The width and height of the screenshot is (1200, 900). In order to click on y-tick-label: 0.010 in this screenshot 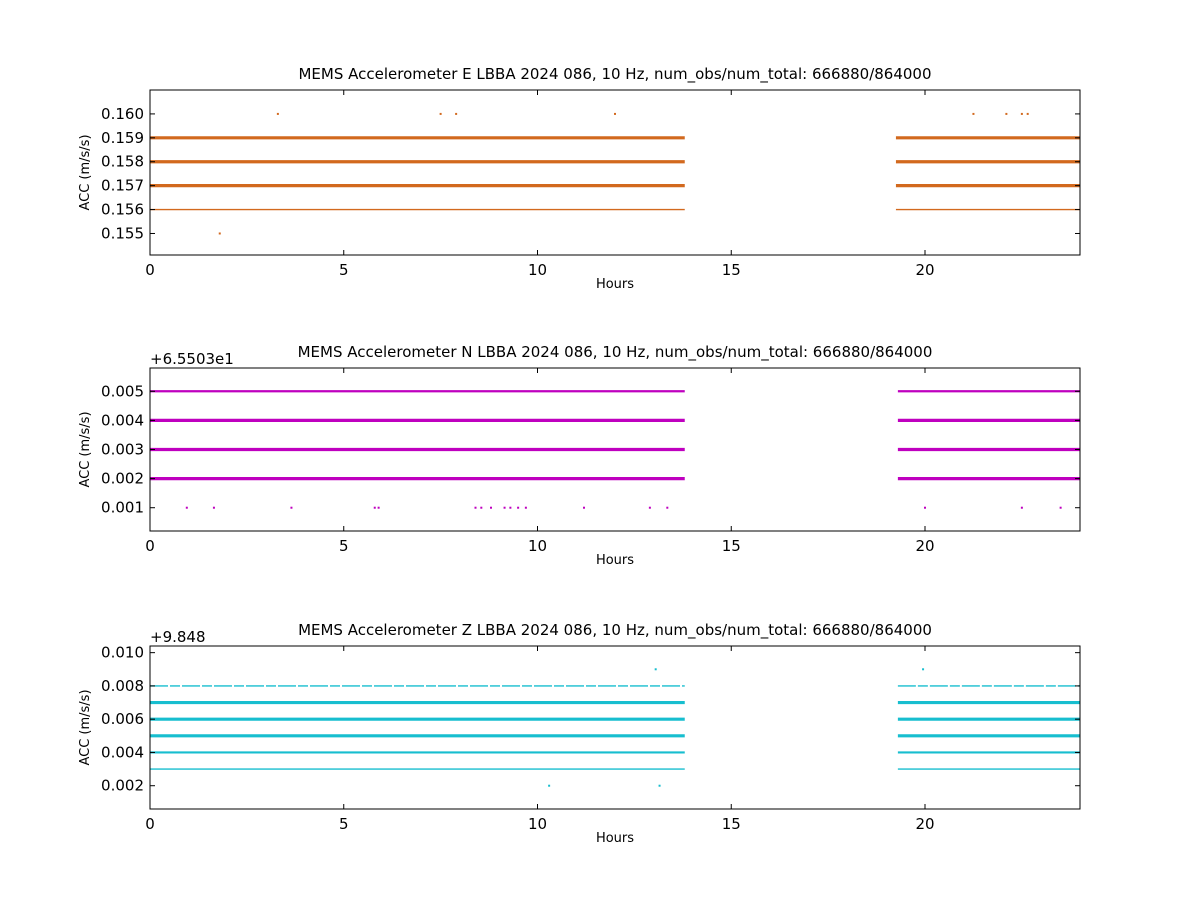, I will do `click(122, 653)`.